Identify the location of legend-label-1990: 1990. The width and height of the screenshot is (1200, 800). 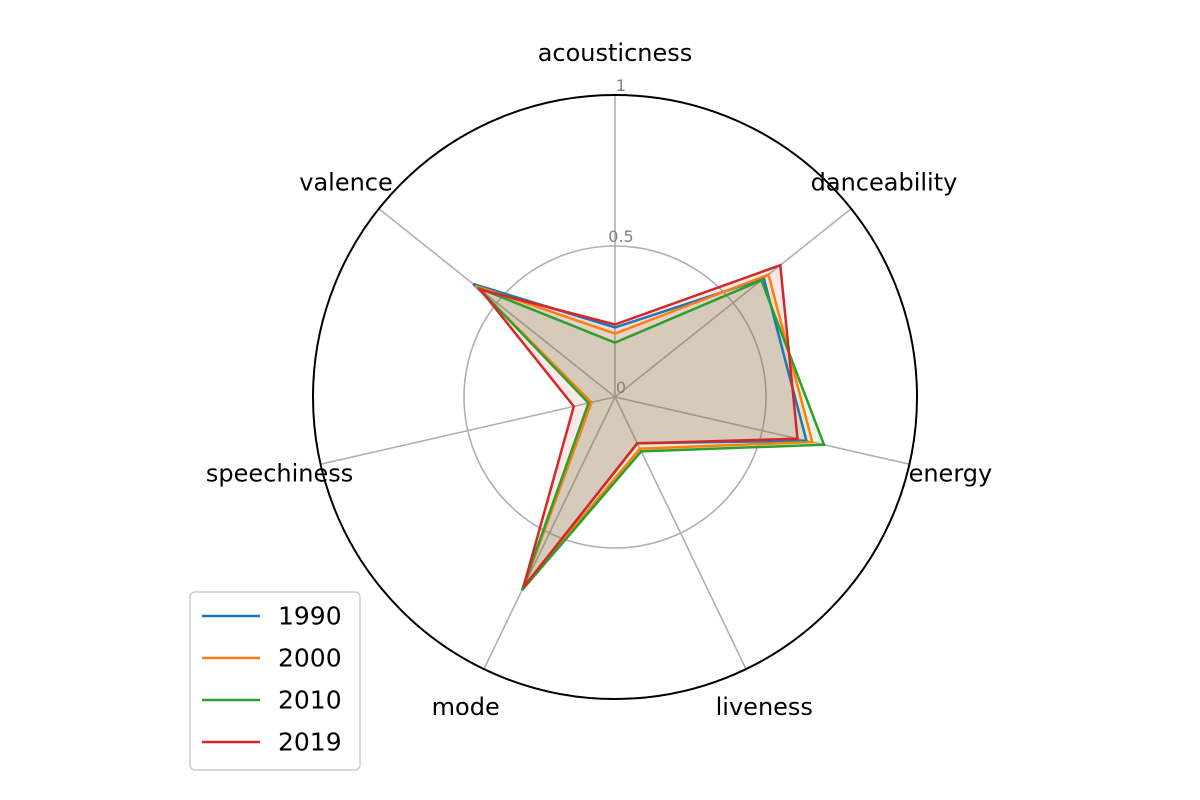
(310, 616).